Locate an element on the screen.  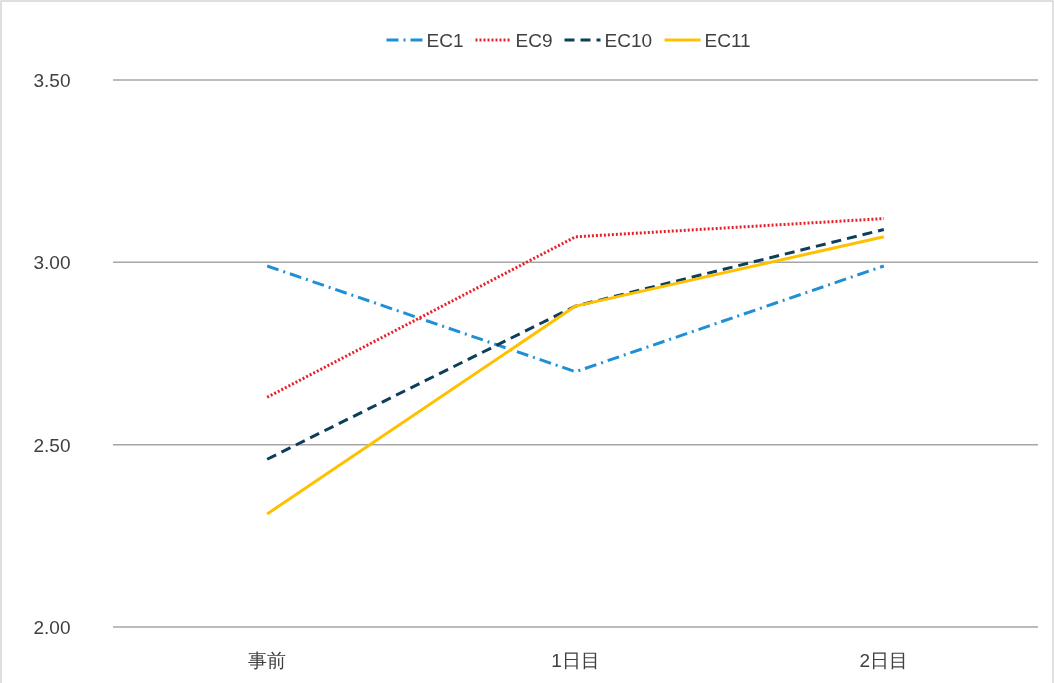
x-tick-label: 1日目 is located at coordinates (575, 660).